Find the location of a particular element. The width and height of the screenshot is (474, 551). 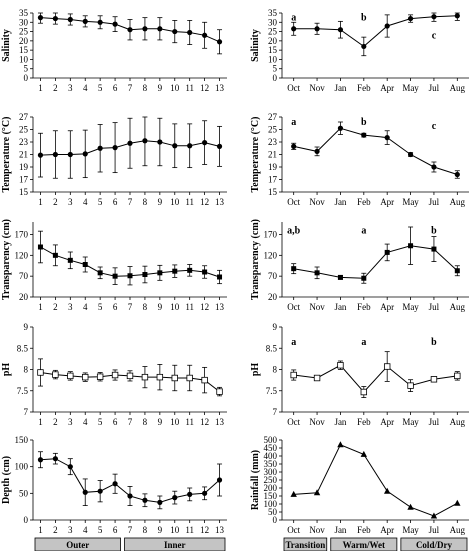

x-tick-label: Oct is located at coordinates (293, 88).